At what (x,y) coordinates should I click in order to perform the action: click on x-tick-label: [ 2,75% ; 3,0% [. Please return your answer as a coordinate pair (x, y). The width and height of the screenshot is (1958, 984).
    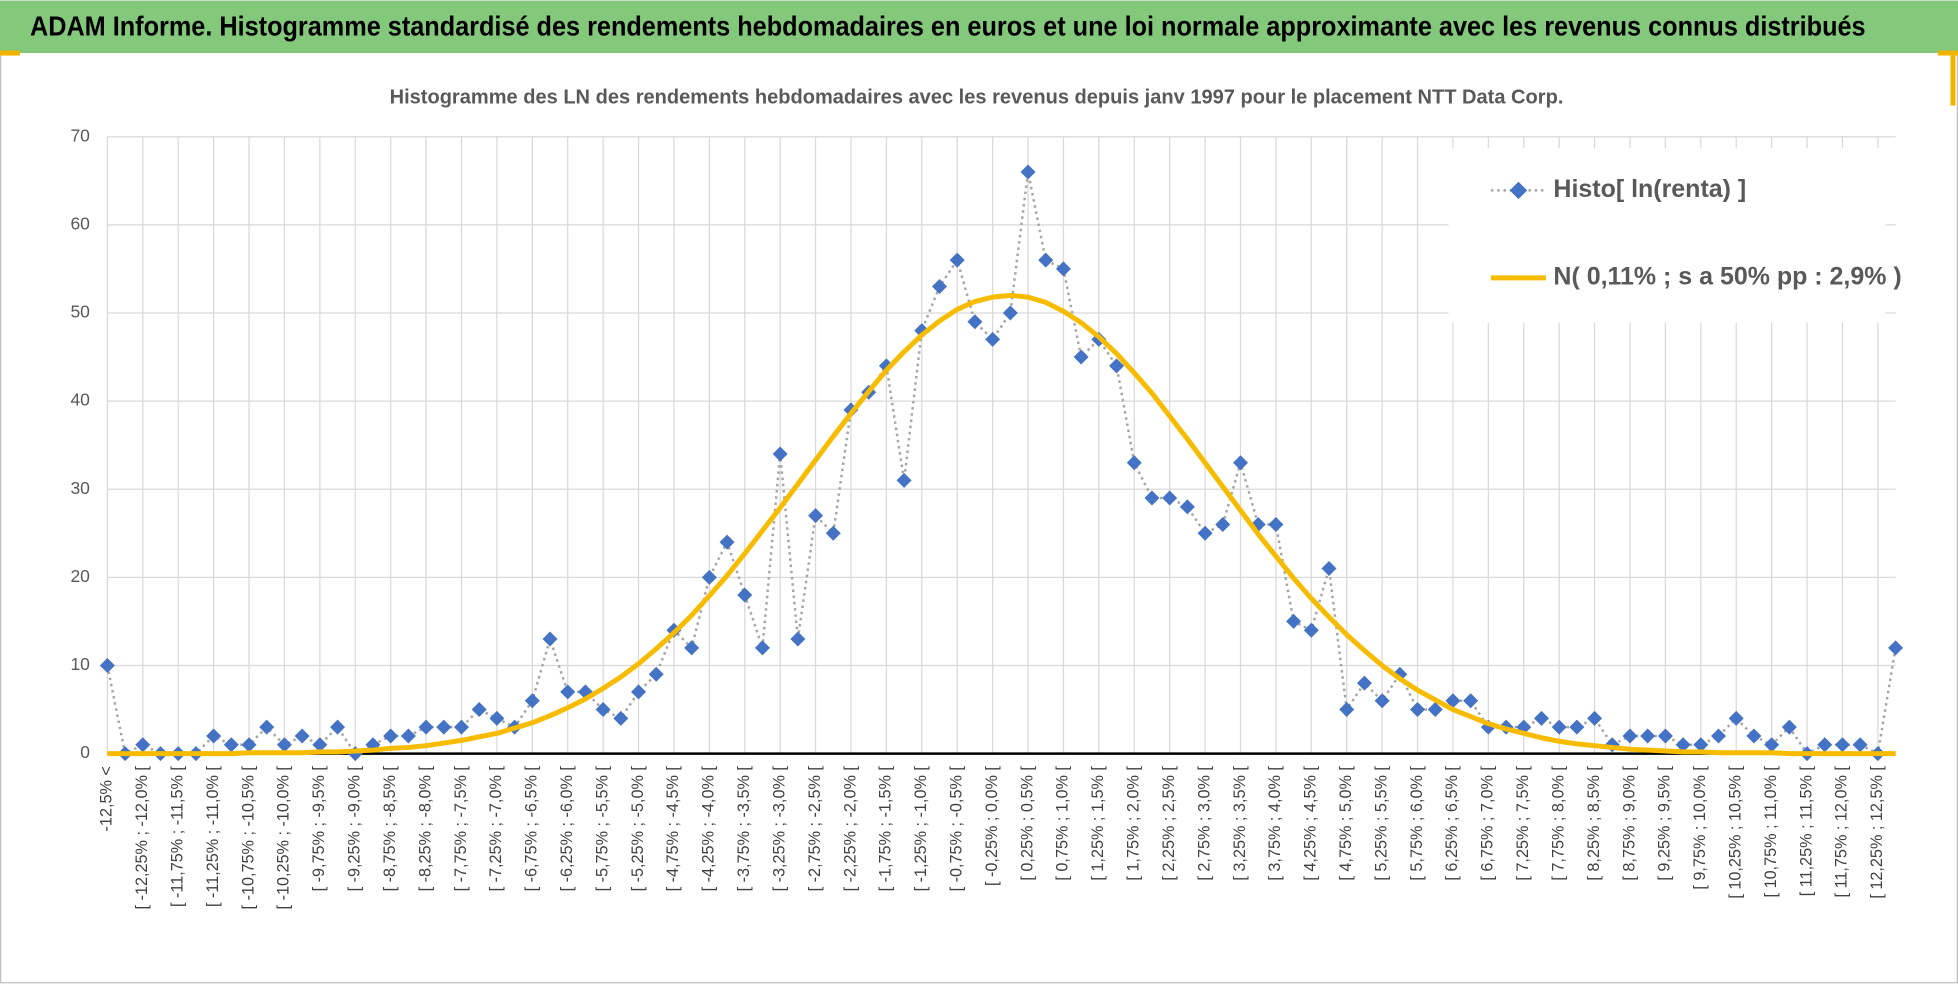
    Looking at the image, I should click on (1204, 823).